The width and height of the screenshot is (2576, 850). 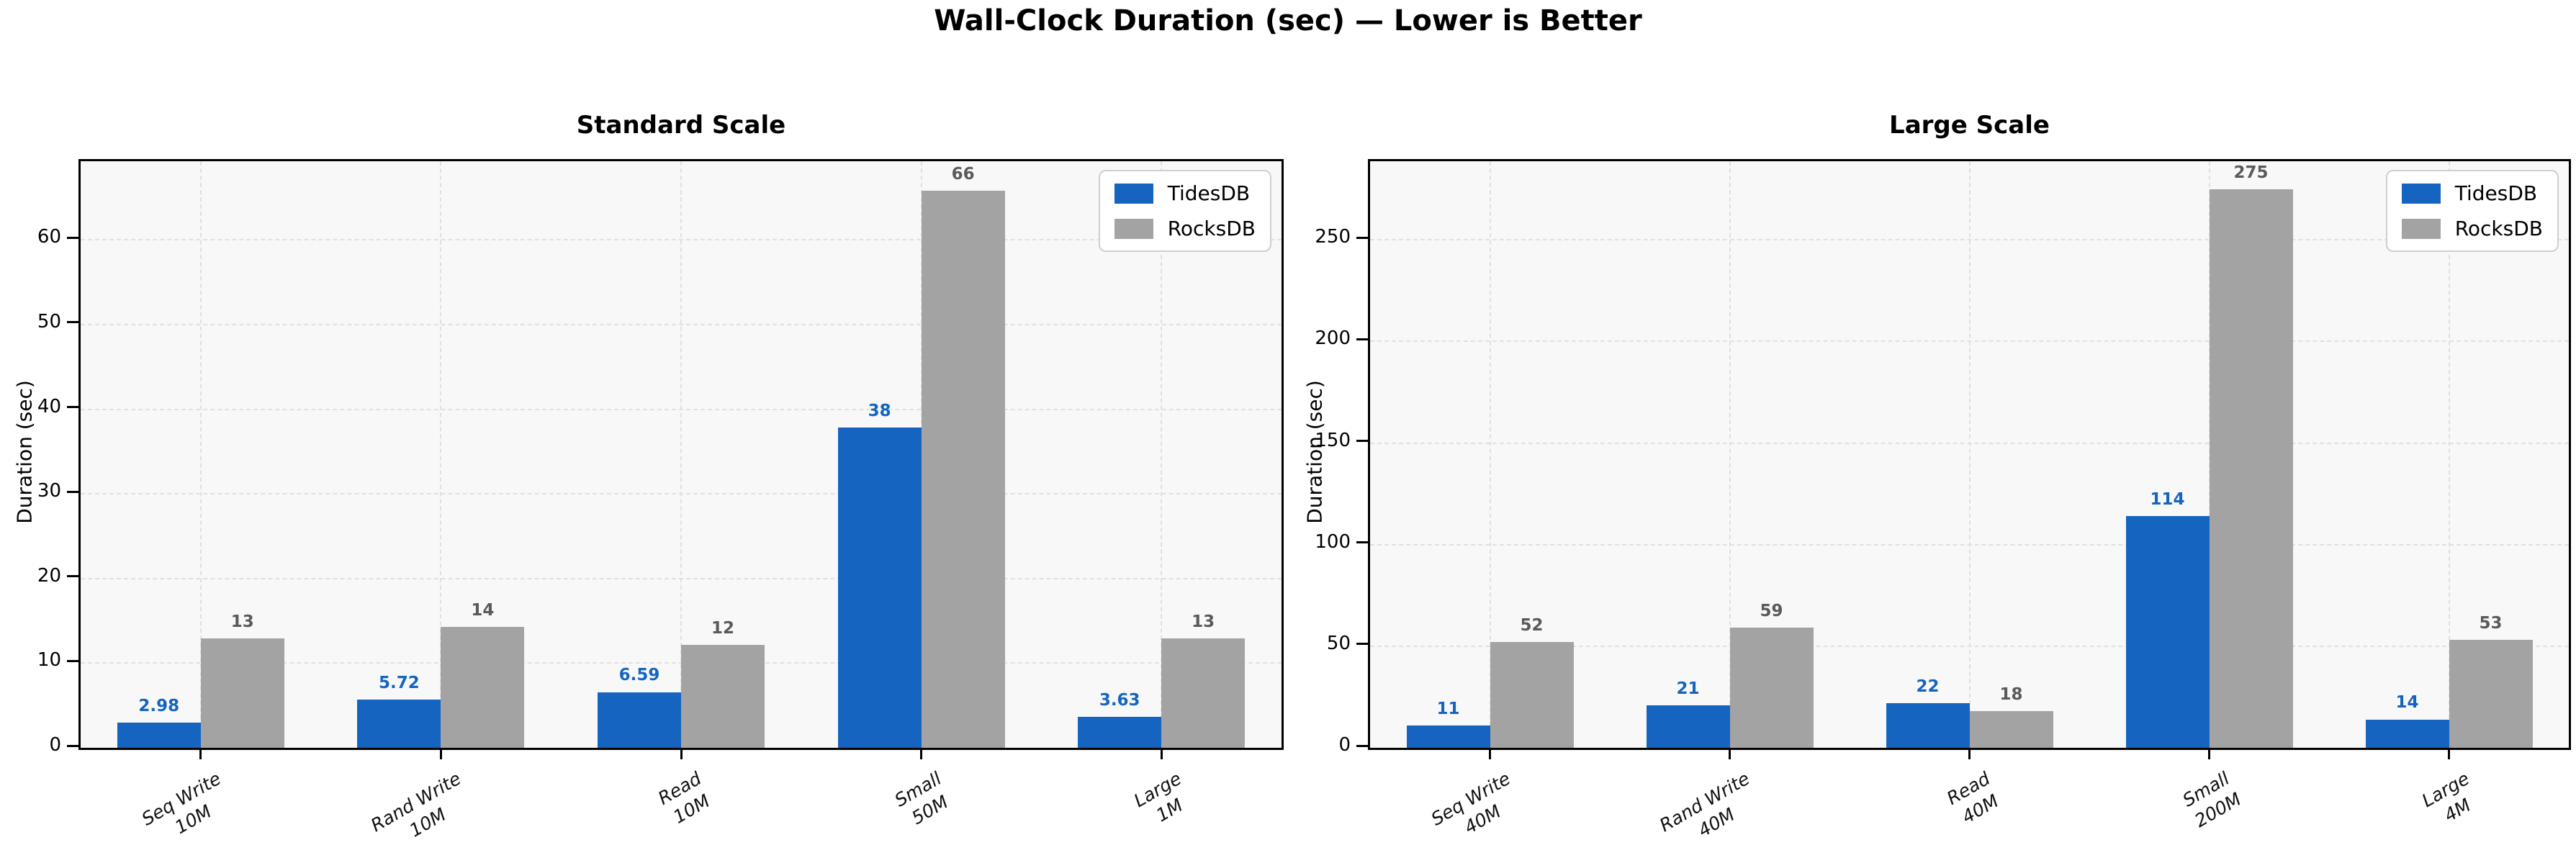 I want to click on y-tick-label: 150, so click(x=1333, y=440).